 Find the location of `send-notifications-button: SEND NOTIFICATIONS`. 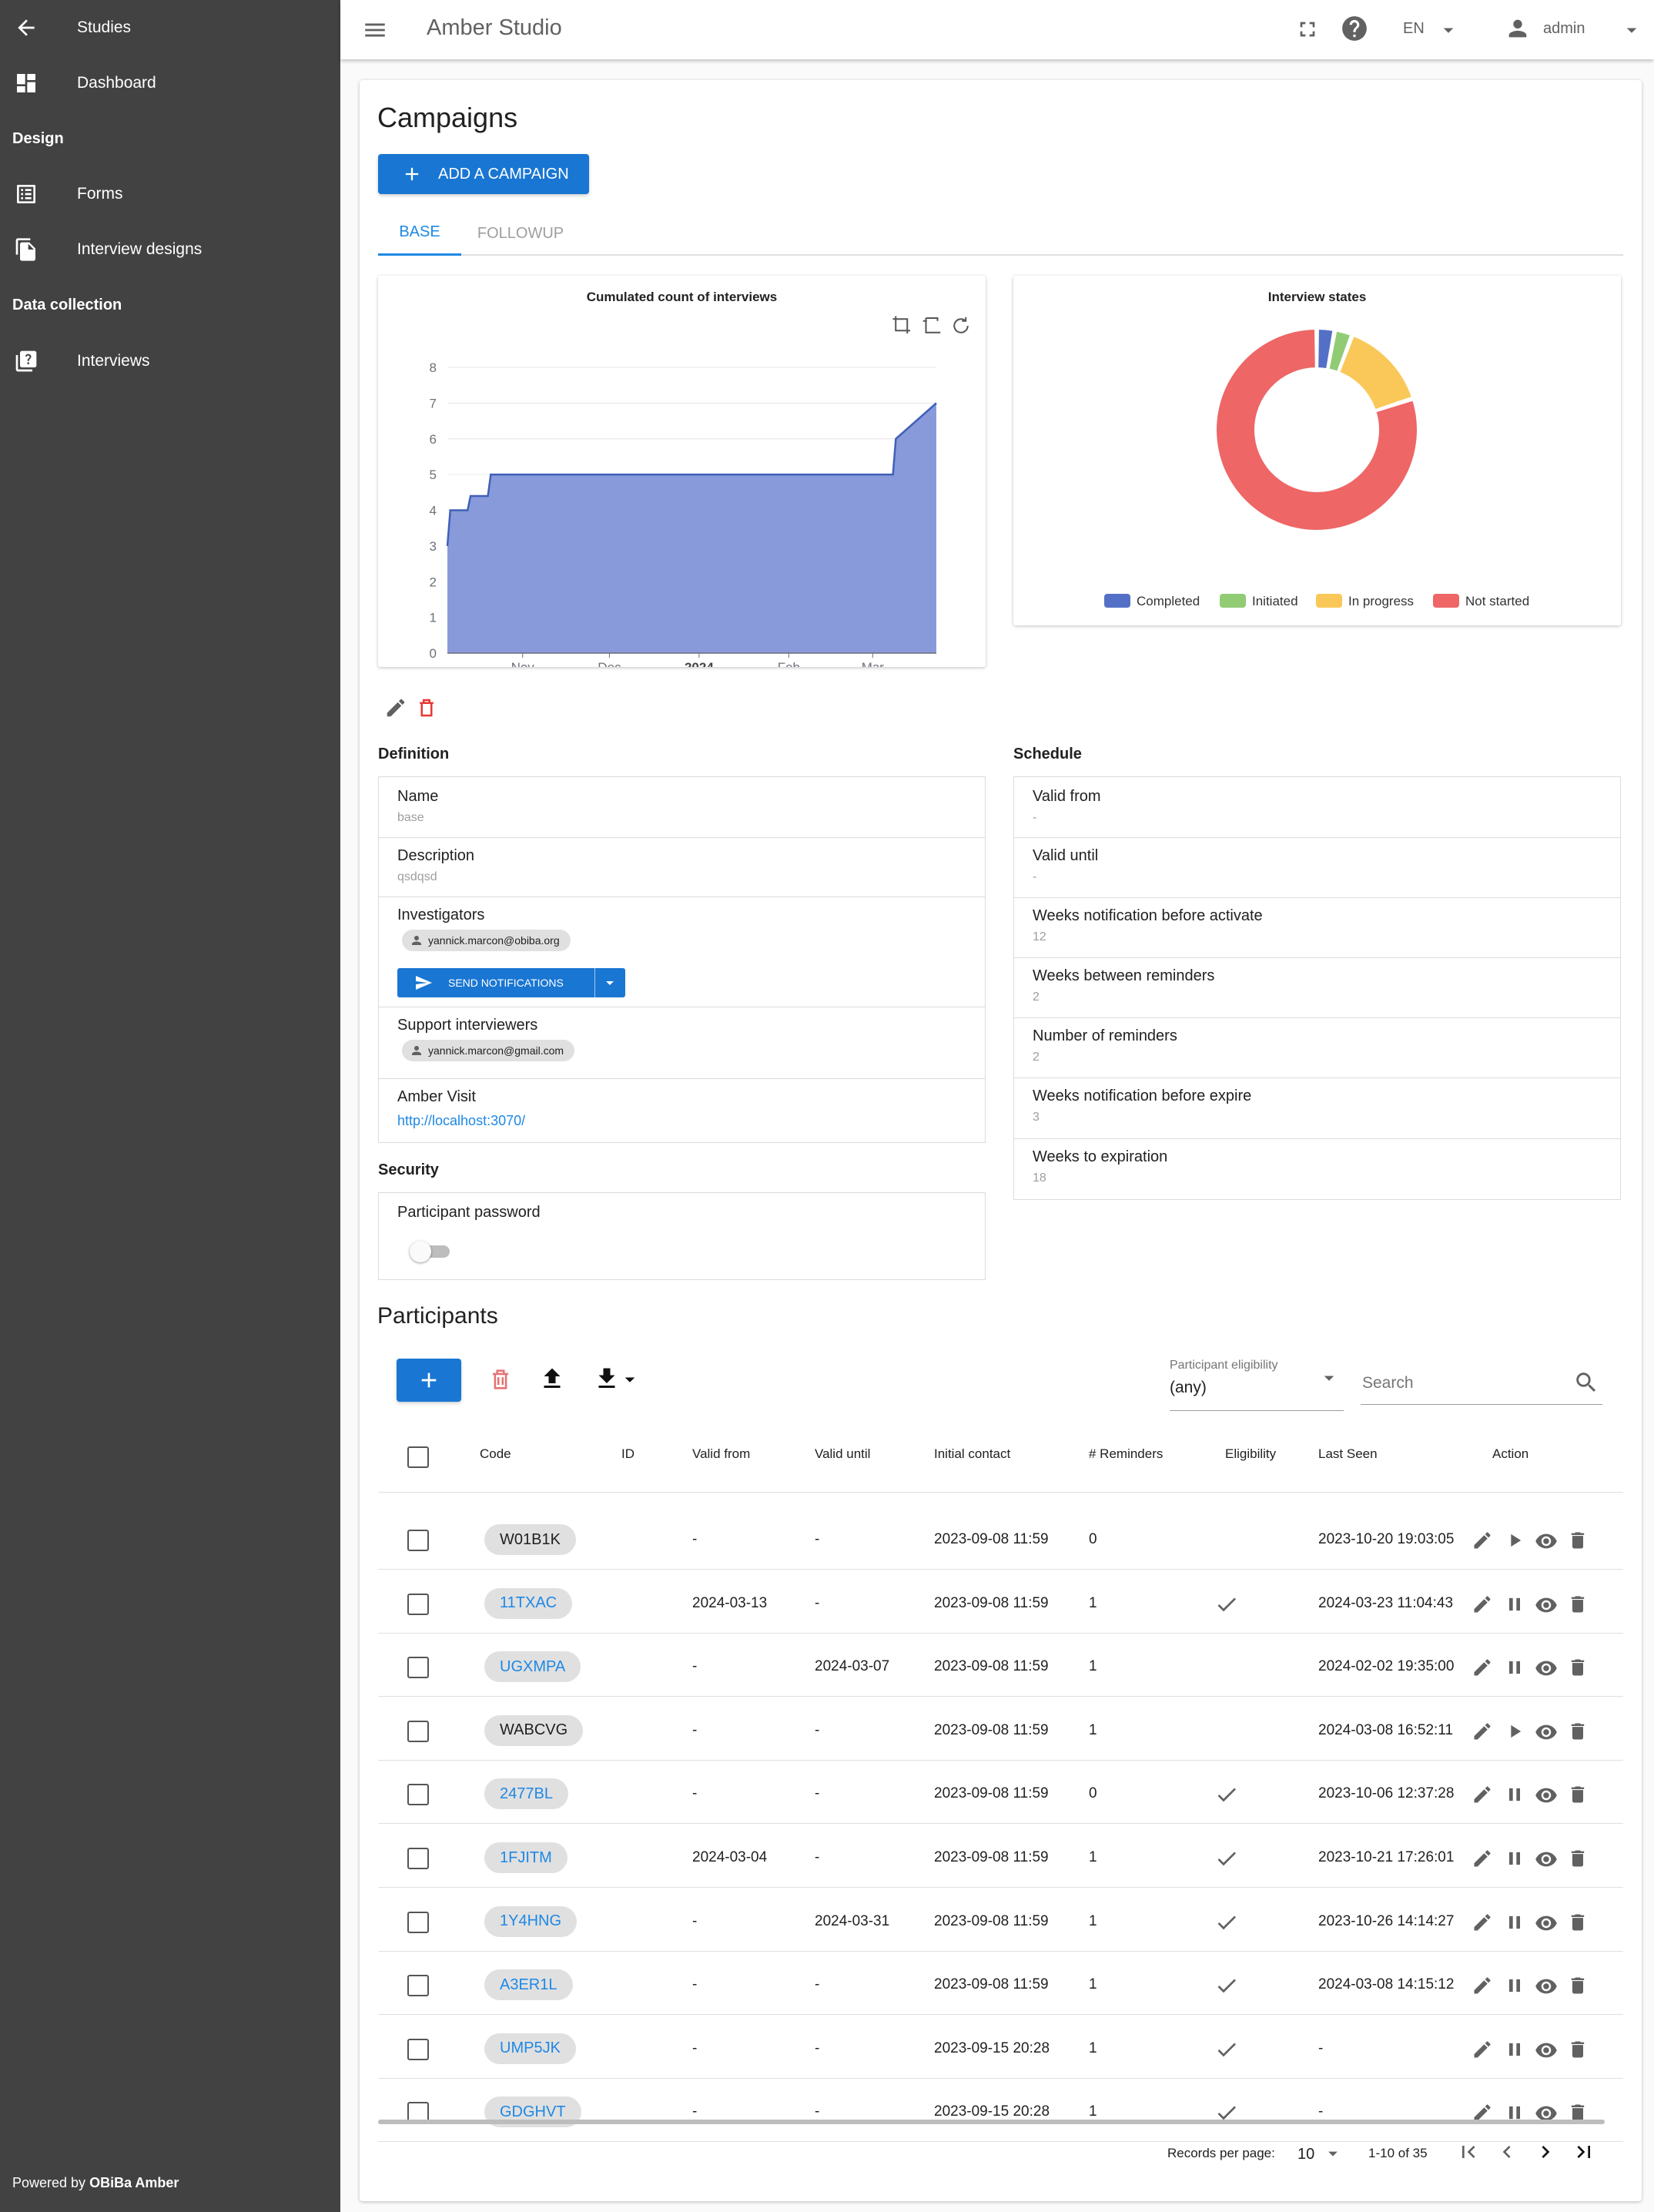

send-notifications-button: SEND NOTIFICATIONS is located at coordinates (511, 982).